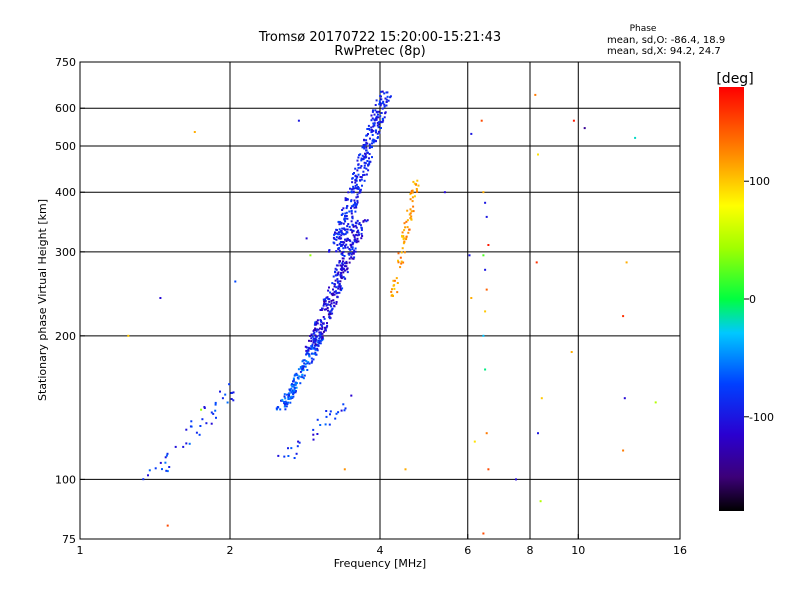 The image size is (800, 600). What do you see at coordinates (761, 417) in the screenshot?
I see `colorbar-tick-label: -100` at bounding box center [761, 417].